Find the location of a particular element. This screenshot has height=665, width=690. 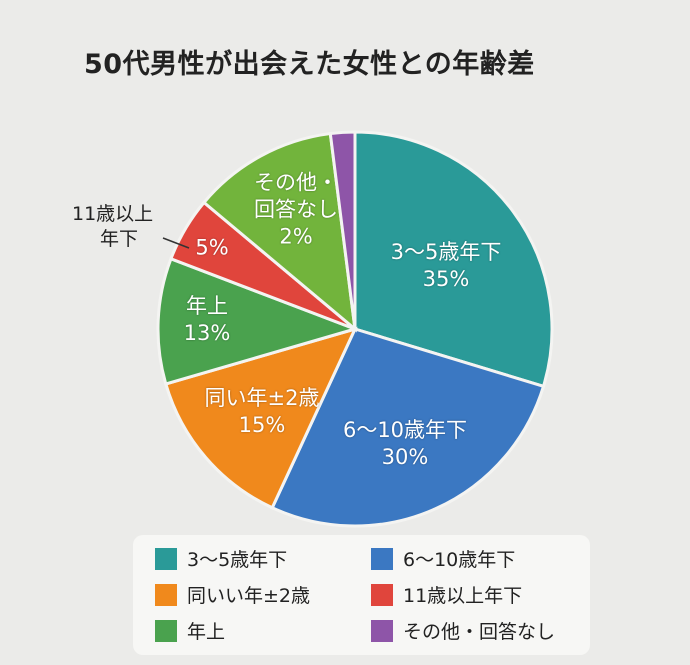

leader-line-11-plus is located at coordinates (176, 243).